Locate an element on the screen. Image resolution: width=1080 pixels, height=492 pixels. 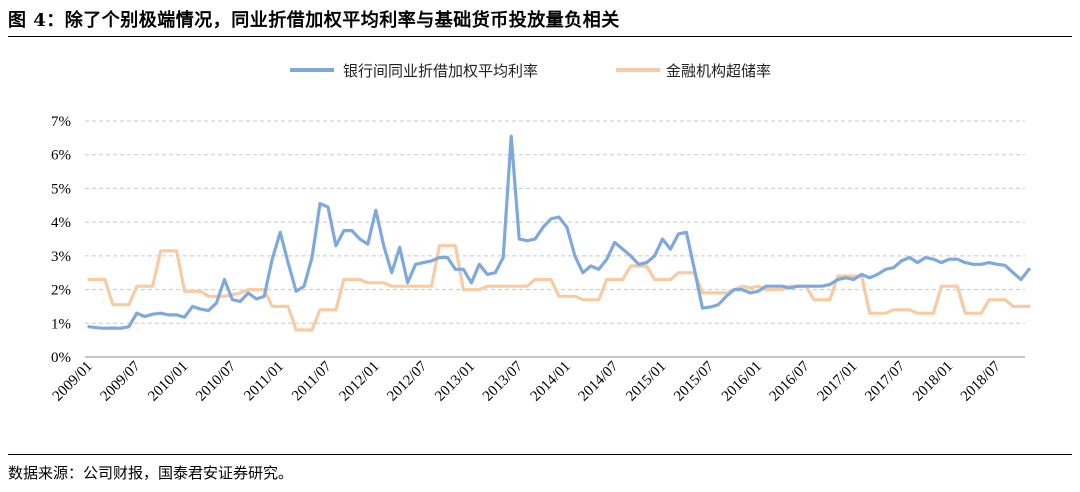
x-tick-label: 2017/07 is located at coordinates (885, 381).